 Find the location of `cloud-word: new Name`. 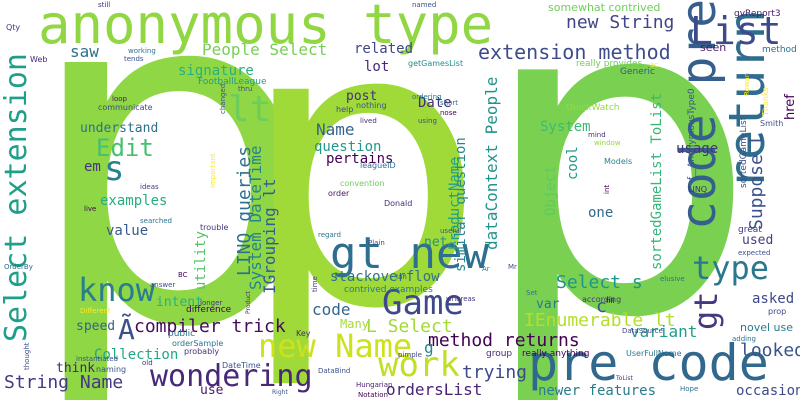

cloud-word: new Name is located at coordinates (335, 346).